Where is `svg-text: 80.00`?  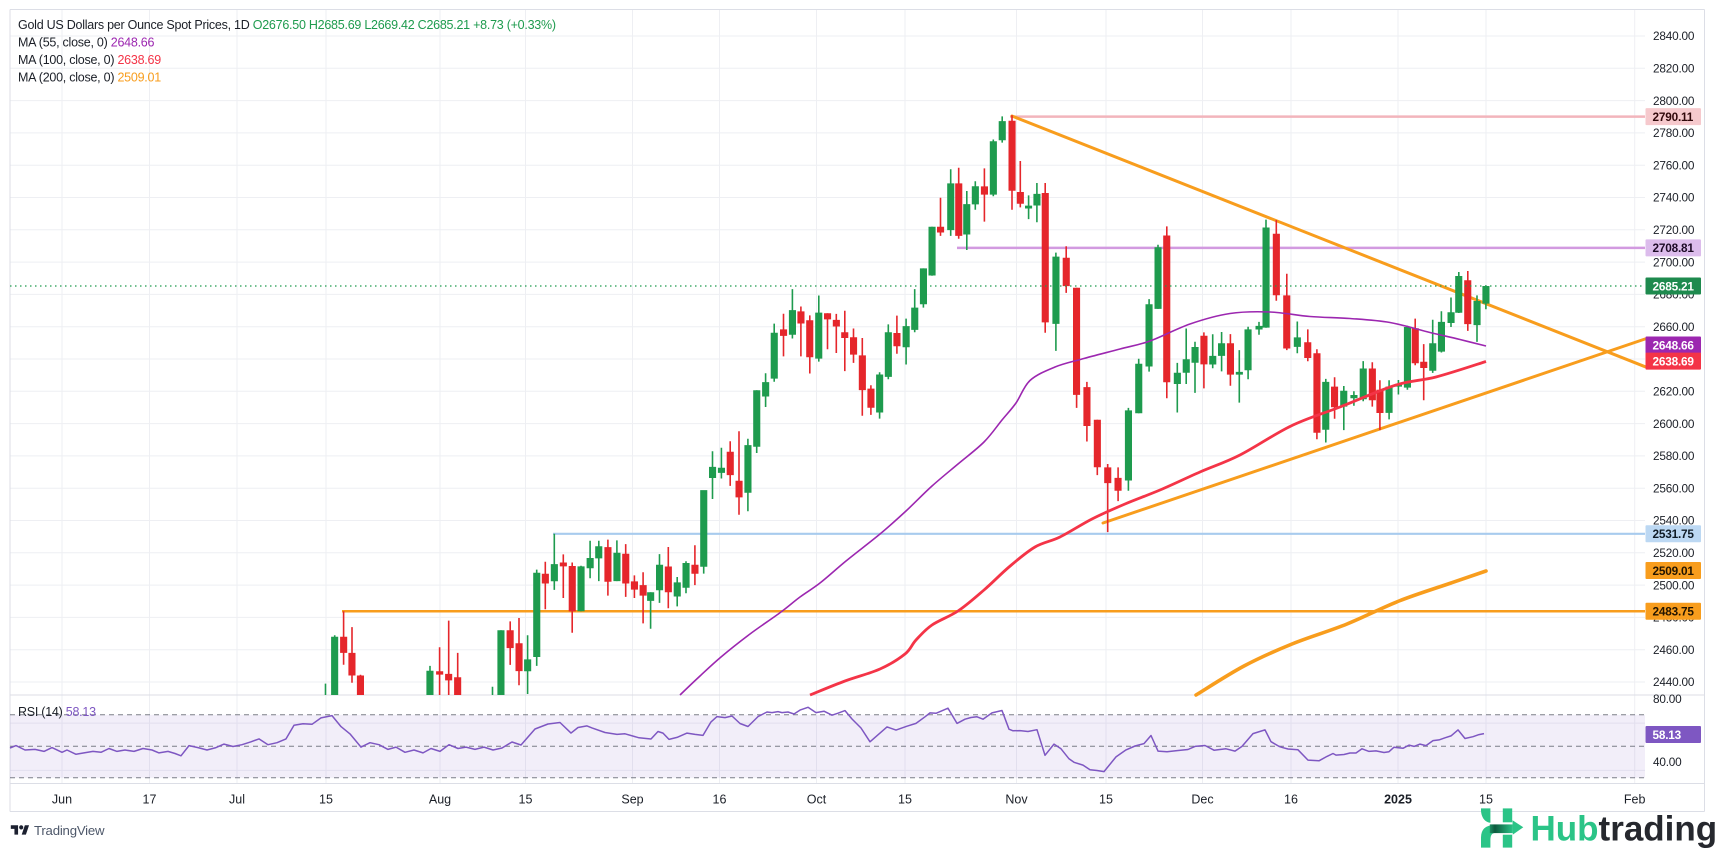
svg-text: 80.00 is located at coordinates (1667, 699).